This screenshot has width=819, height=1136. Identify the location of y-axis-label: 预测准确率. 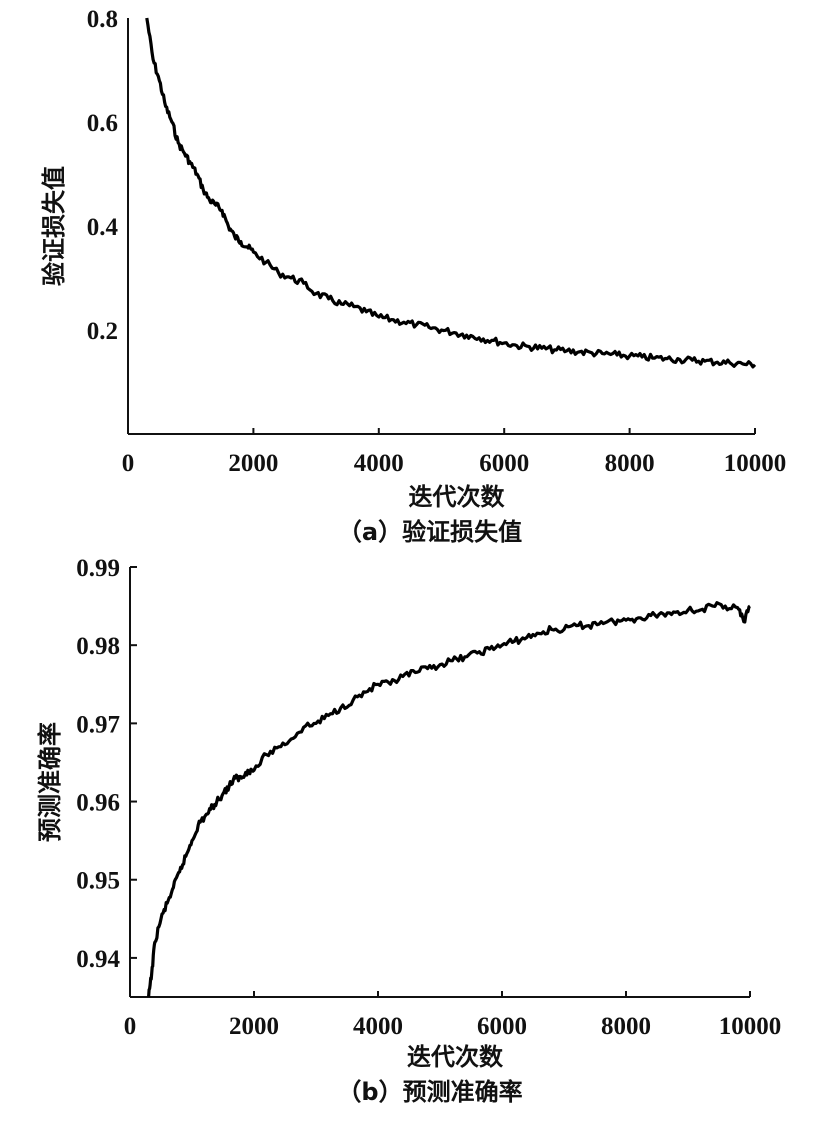
(50, 782).